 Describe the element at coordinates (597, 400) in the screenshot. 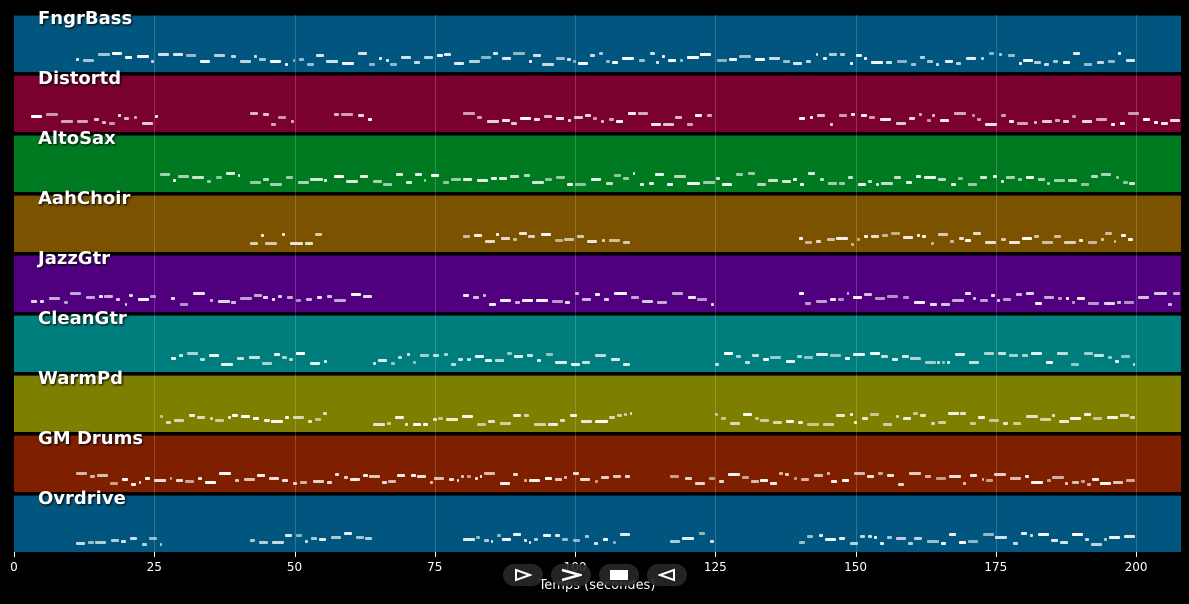

I see `track-warmpd: WarmPd` at that location.